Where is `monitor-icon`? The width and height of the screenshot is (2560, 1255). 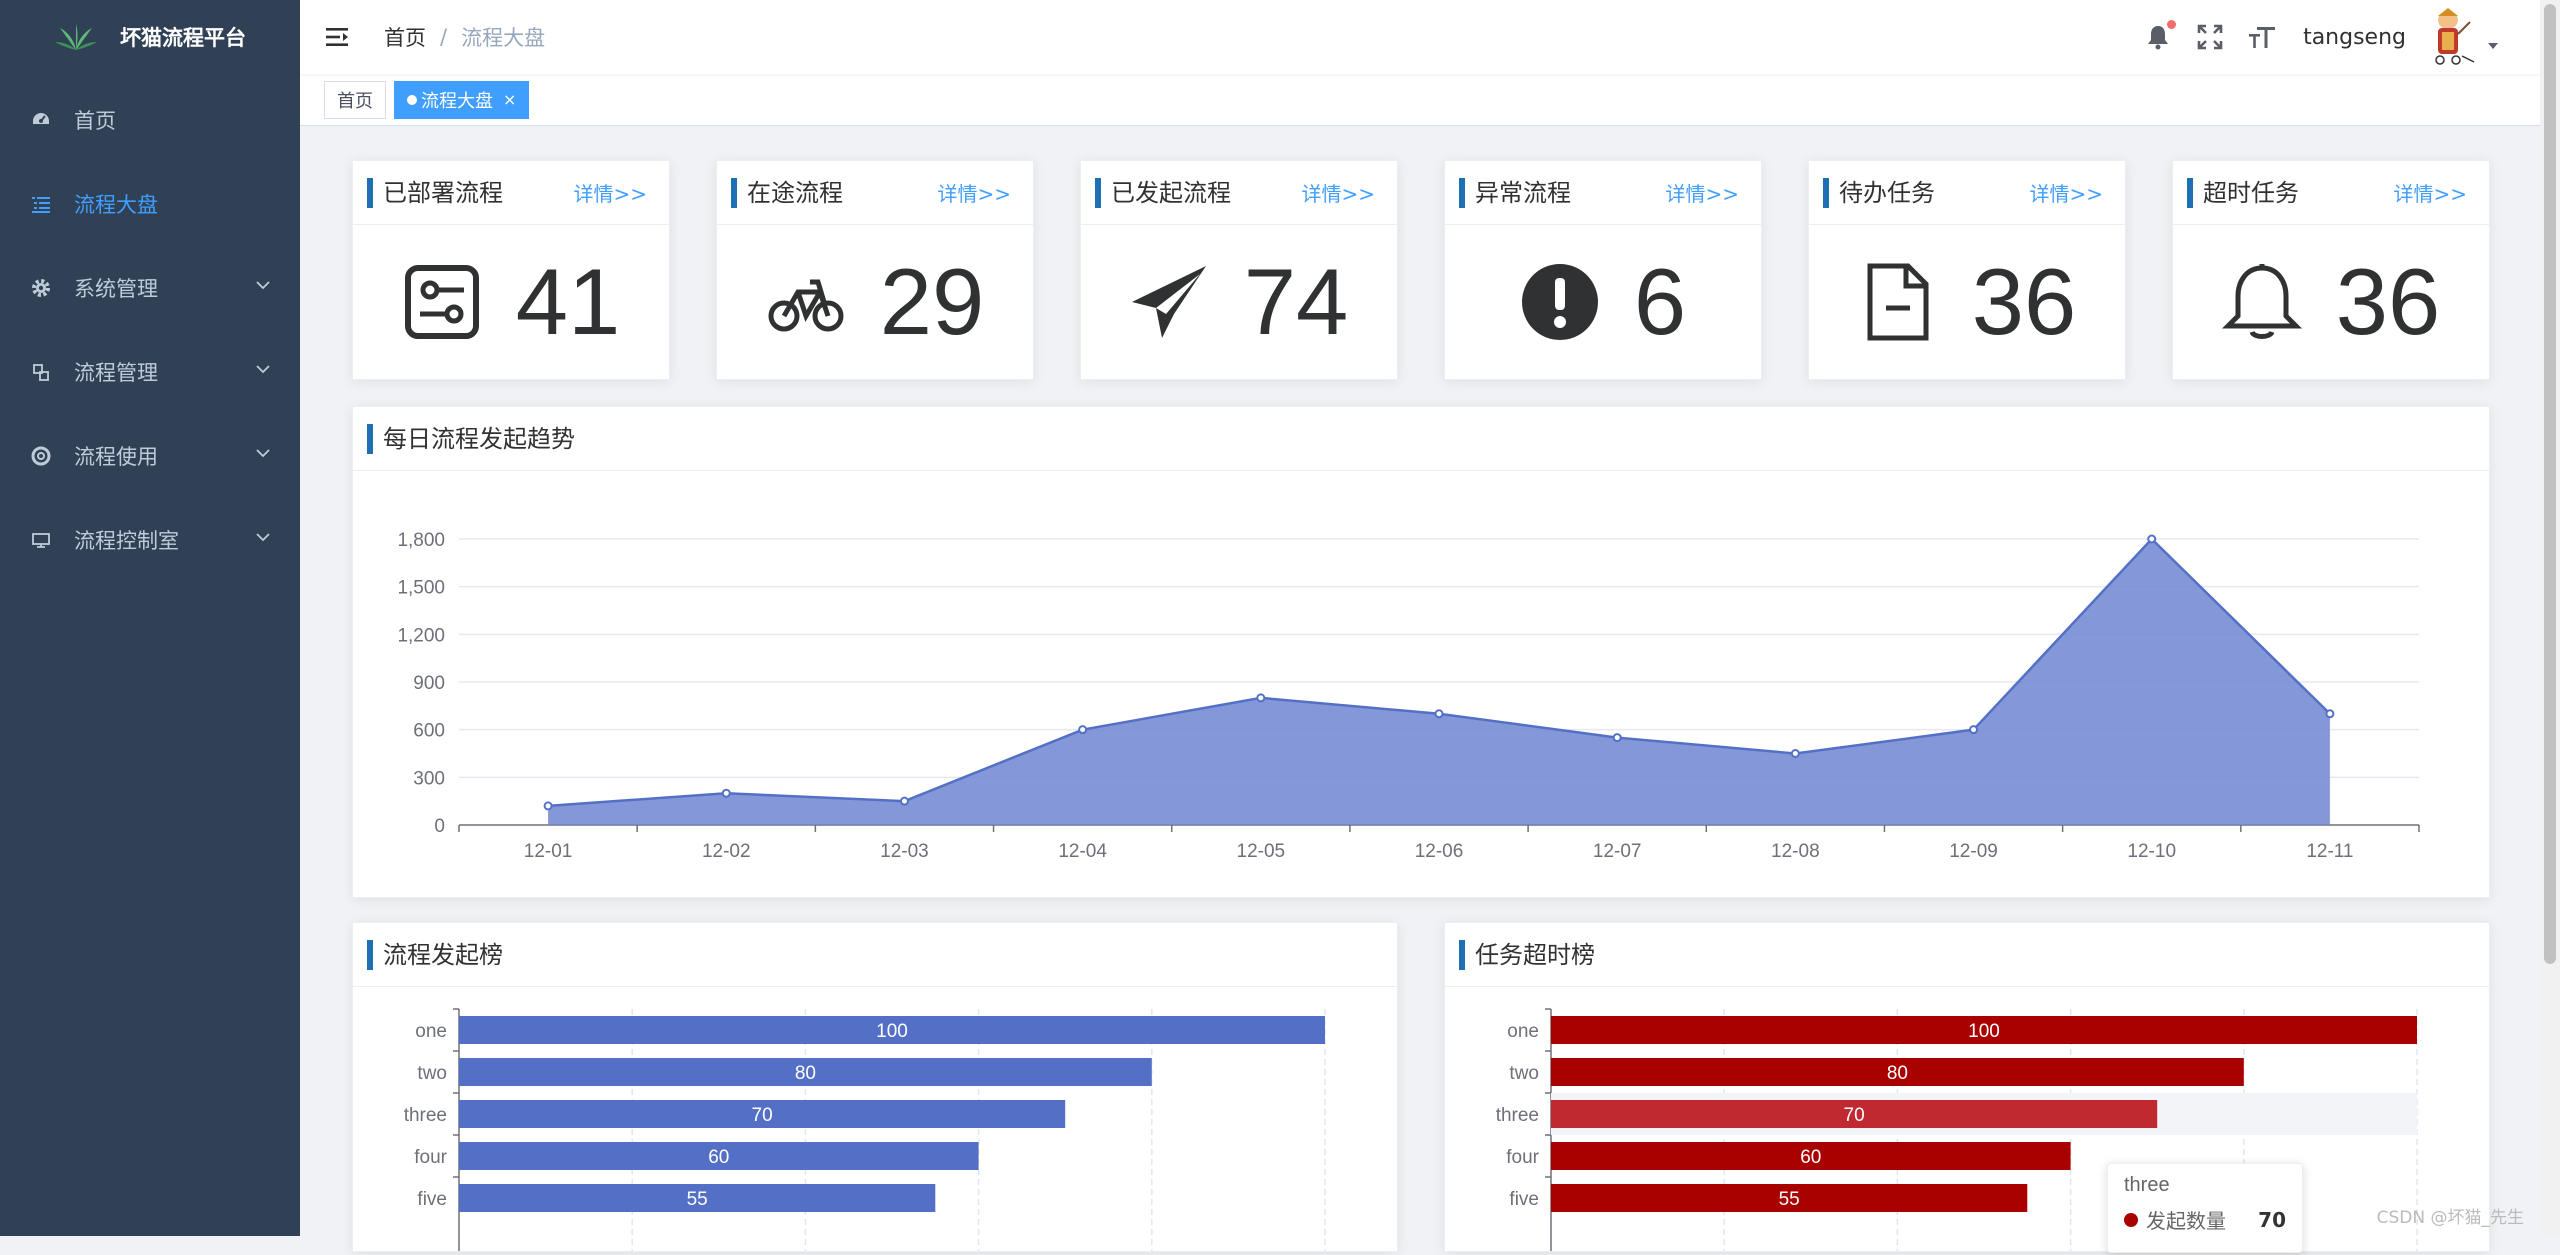 monitor-icon is located at coordinates (41, 540).